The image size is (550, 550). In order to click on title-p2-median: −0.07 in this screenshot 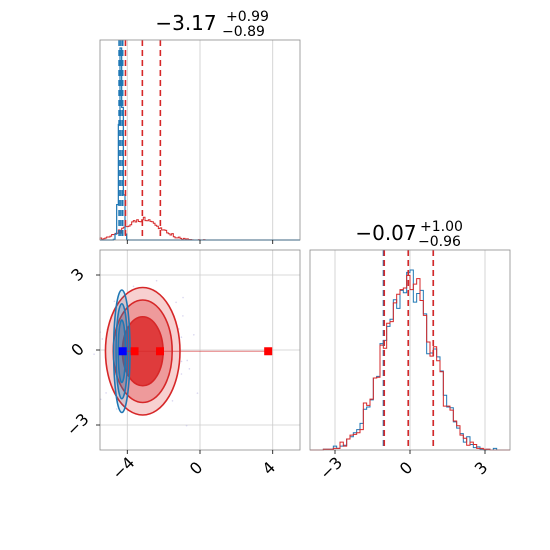, I will do `click(385, 233)`.